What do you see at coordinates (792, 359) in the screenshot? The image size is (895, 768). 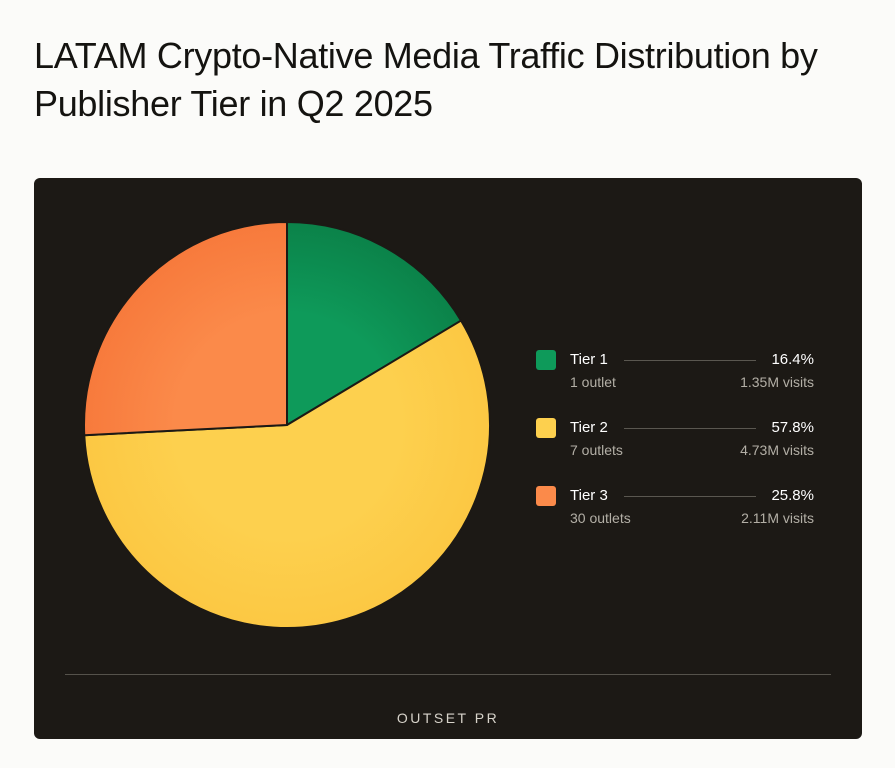 I see `legend-percent: 16.4%` at bounding box center [792, 359].